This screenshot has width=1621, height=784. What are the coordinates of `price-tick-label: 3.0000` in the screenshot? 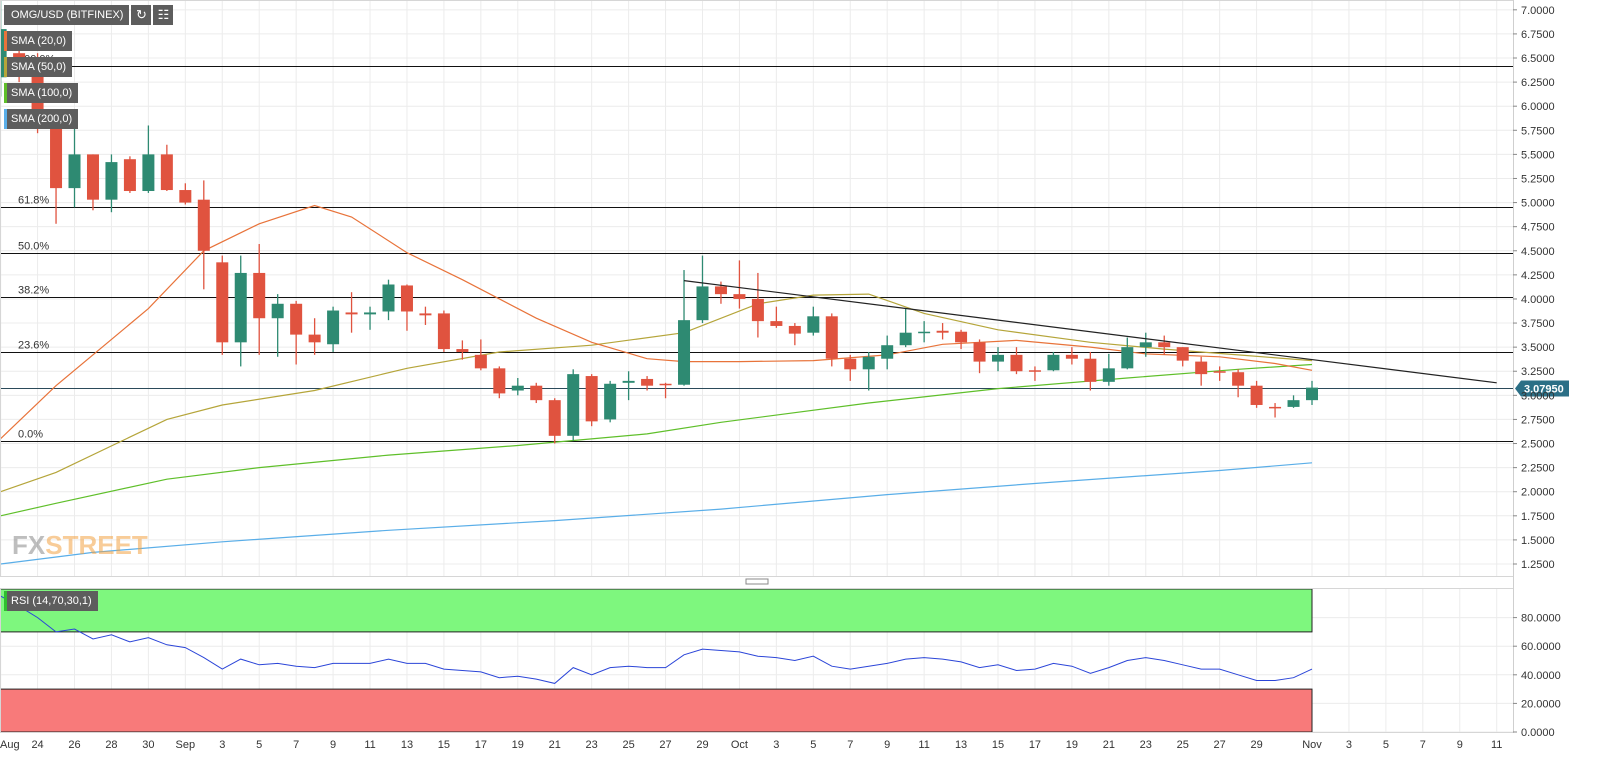 It's located at (1538, 396).